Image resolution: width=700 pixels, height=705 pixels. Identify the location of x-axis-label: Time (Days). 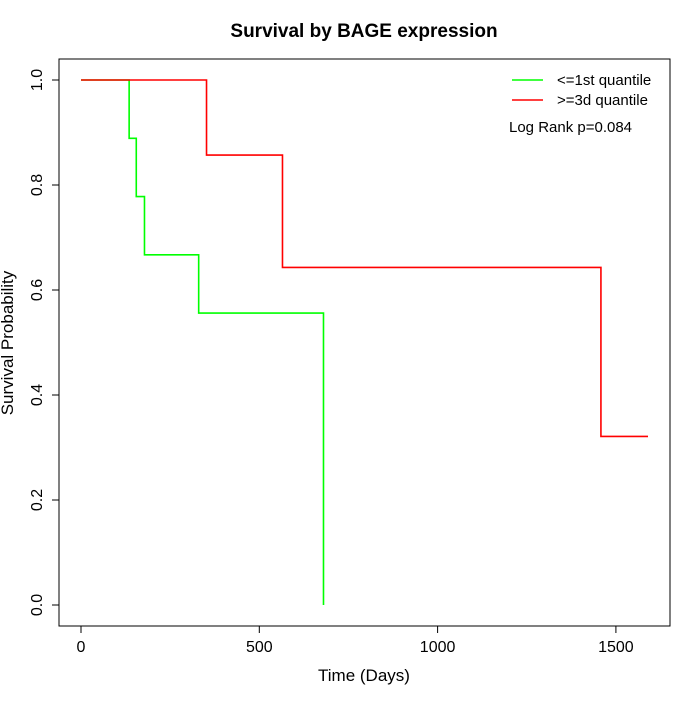
(364, 675).